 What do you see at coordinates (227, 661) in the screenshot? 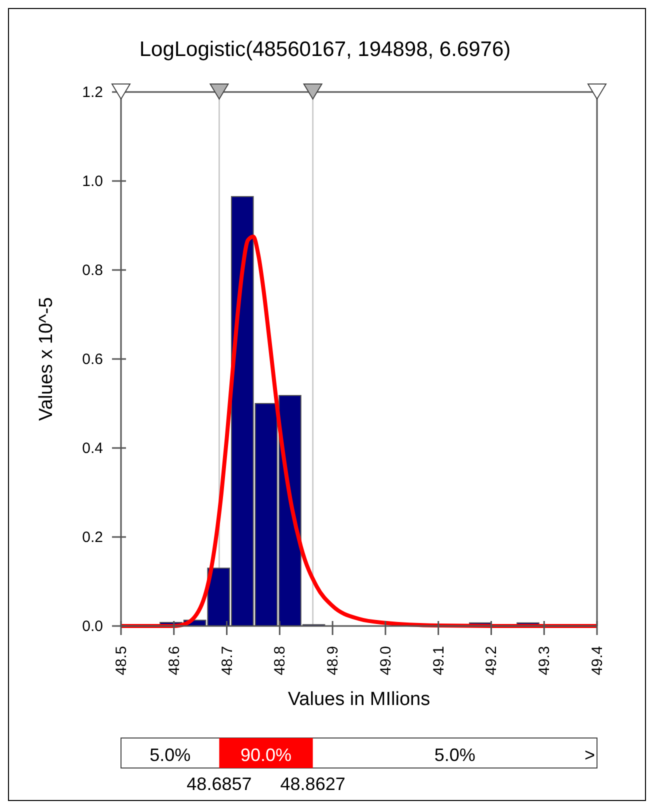
I see `x-tick-label: 48.7` at bounding box center [227, 661].